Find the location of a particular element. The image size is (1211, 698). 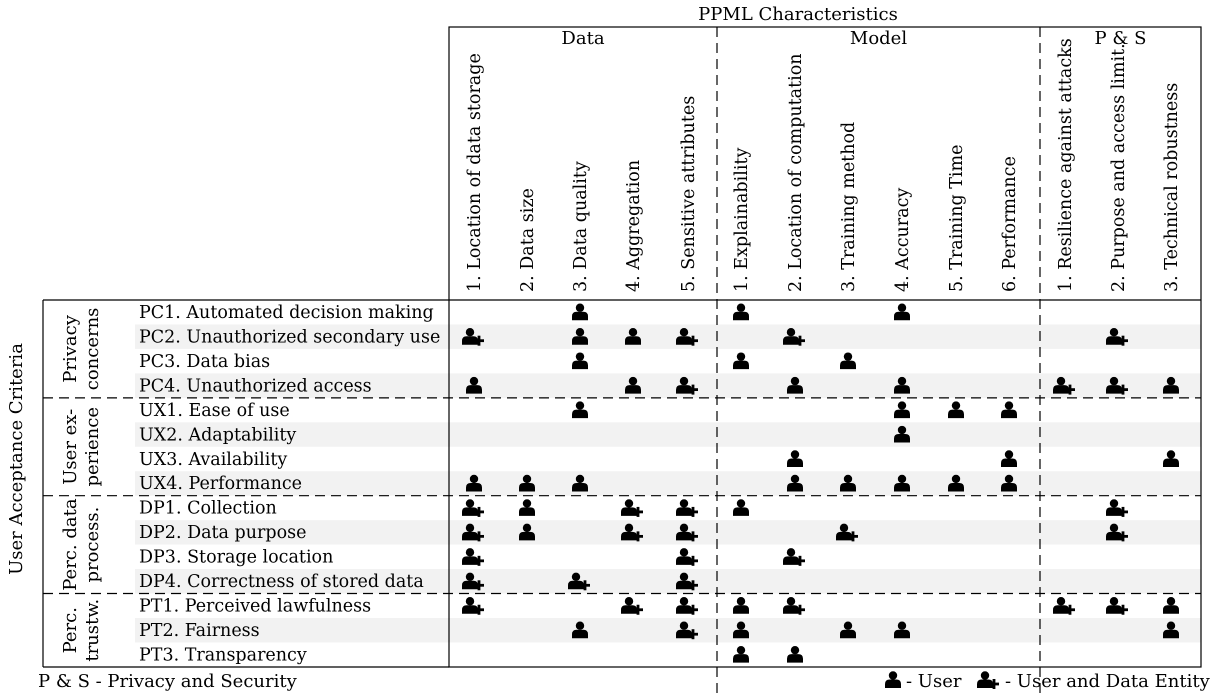

row-label: DP1. Collection is located at coordinates (208, 509).